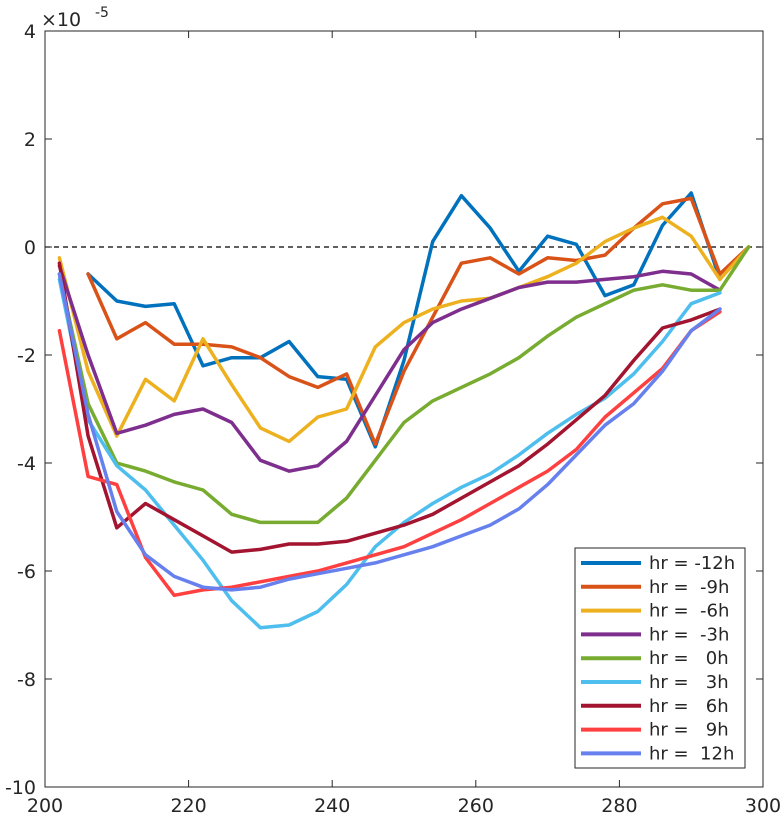 This screenshot has width=784, height=819. What do you see at coordinates (45, 806) in the screenshot?
I see `x-tick-label: 200` at bounding box center [45, 806].